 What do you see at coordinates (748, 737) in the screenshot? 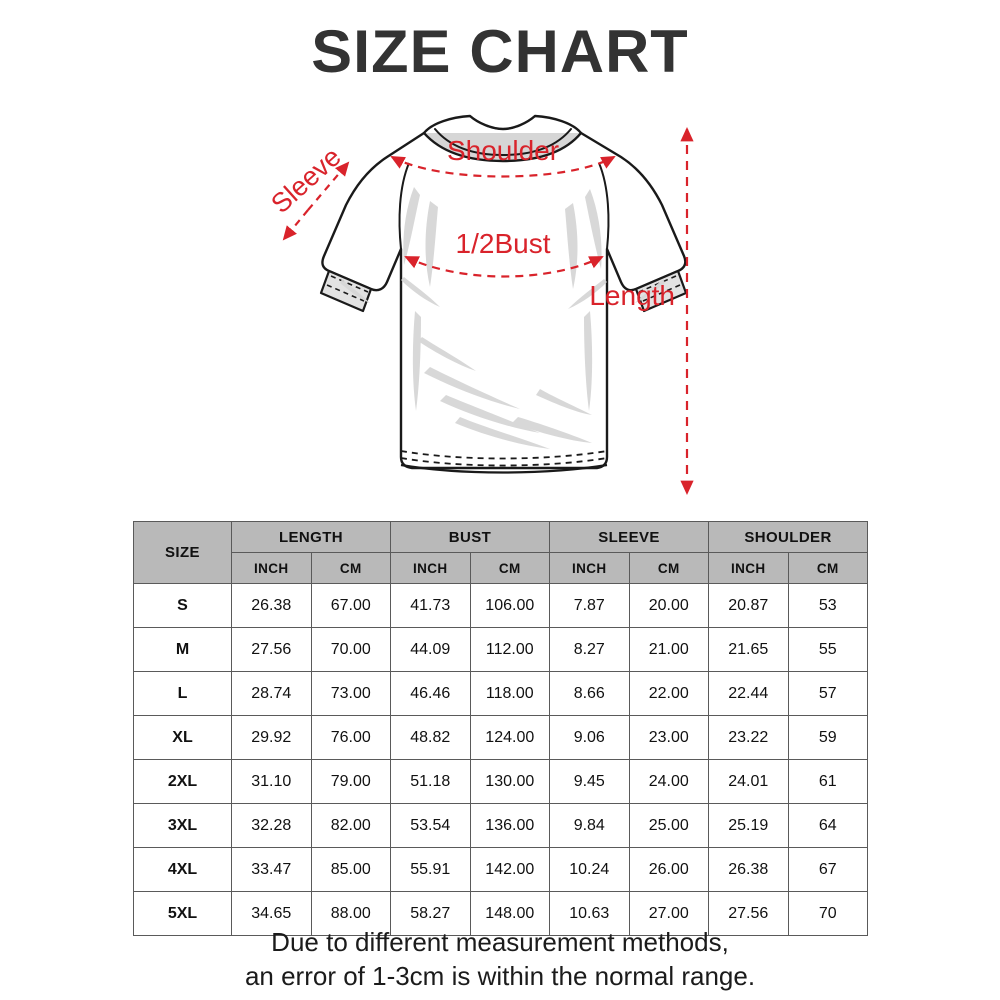
I see `measurement-cell: 23.22` at bounding box center [748, 737].